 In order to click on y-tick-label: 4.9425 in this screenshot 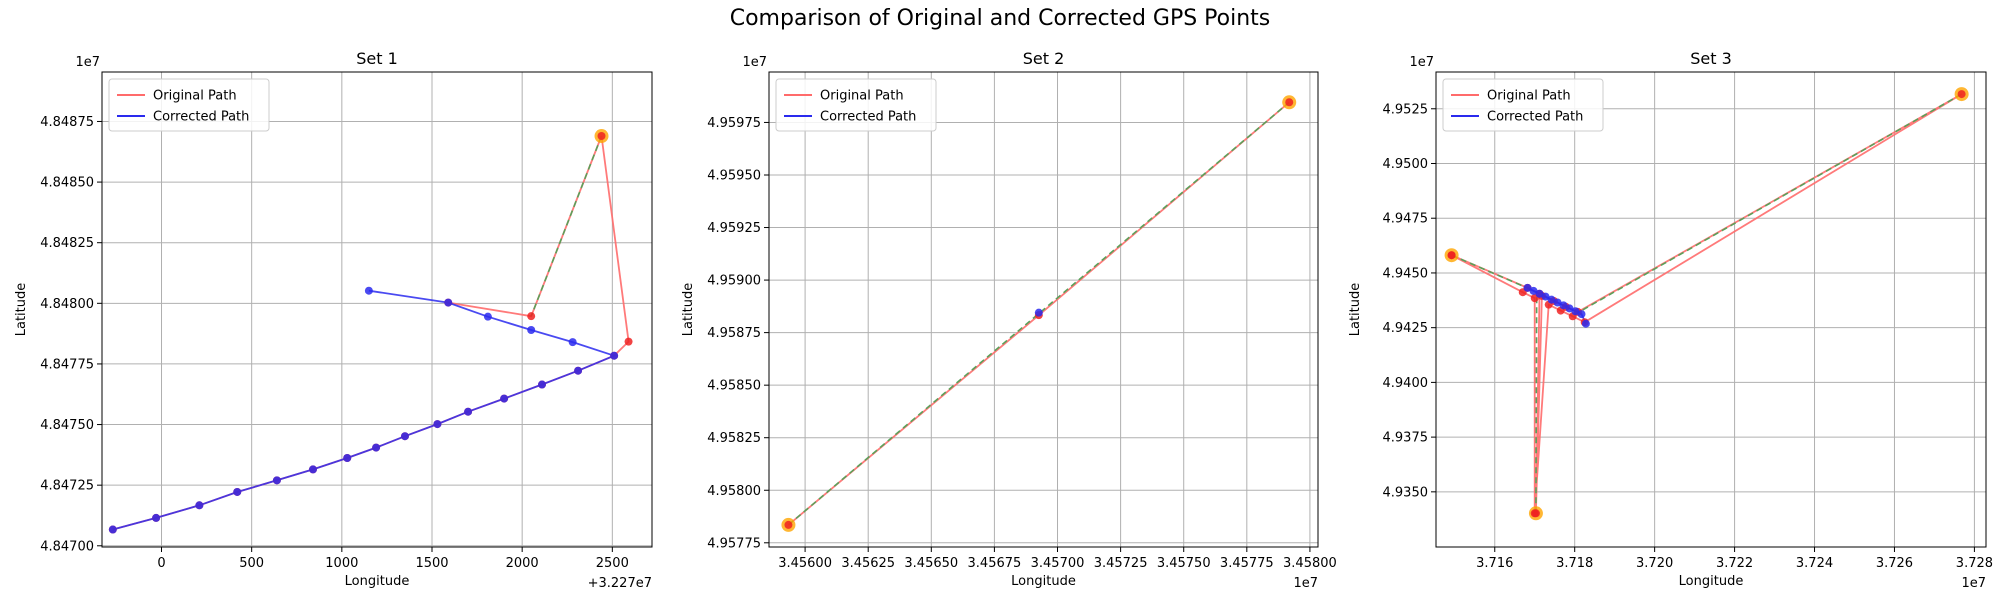, I will do `click(1406, 328)`.